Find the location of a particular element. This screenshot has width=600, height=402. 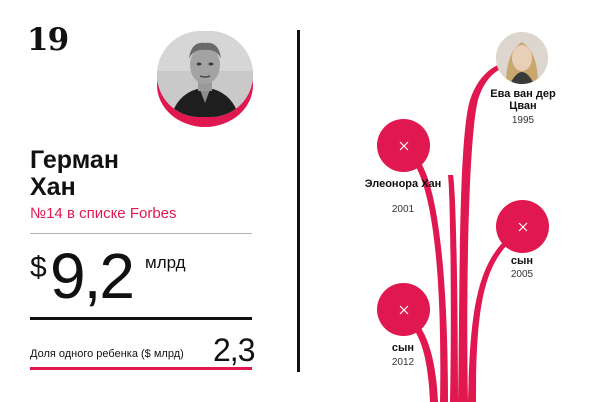

divider is located at coordinates (141, 233).